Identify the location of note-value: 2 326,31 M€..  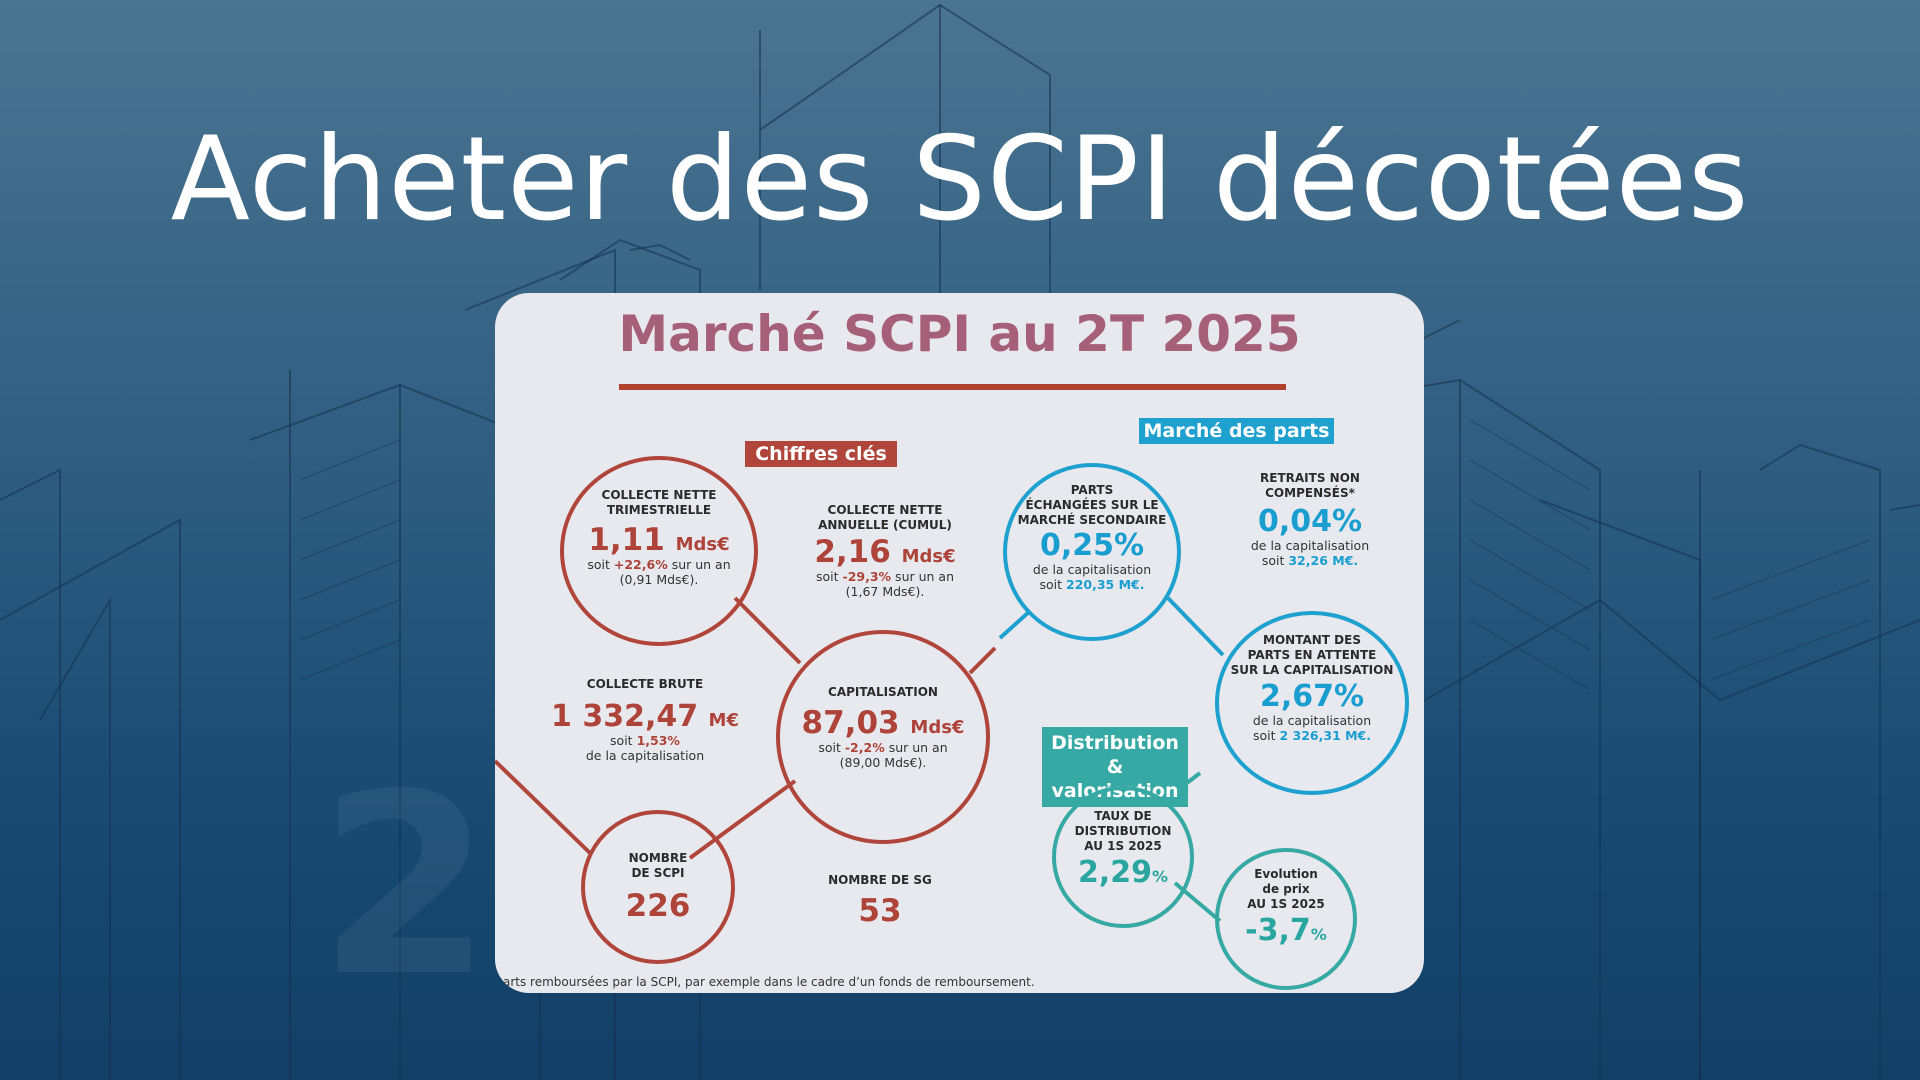
(1325, 735).